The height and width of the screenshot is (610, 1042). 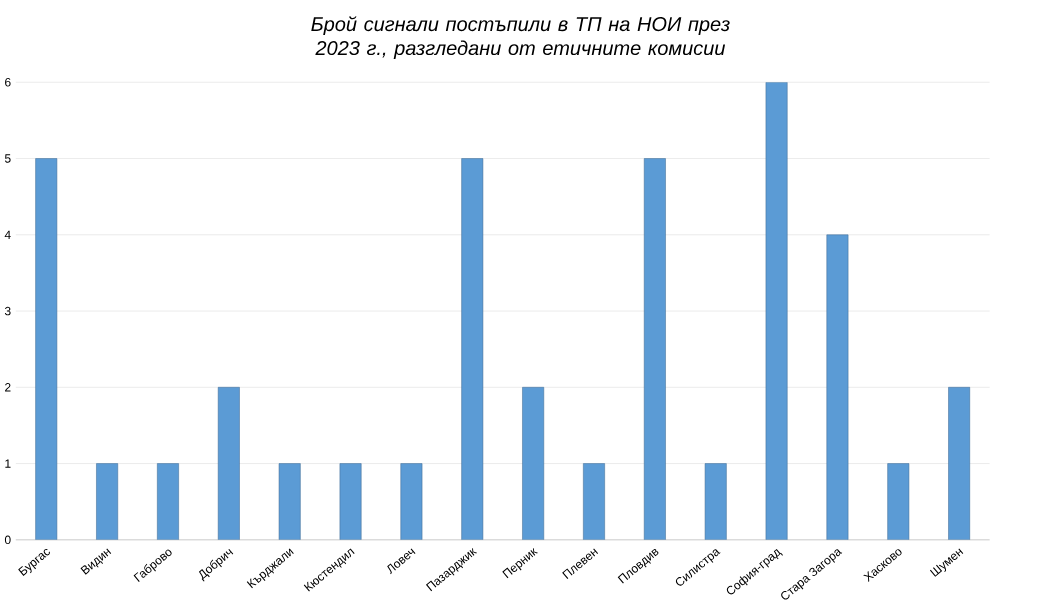 What do you see at coordinates (8, 463) in the screenshot?
I see `y-tick-label: 1` at bounding box center [8, 463].